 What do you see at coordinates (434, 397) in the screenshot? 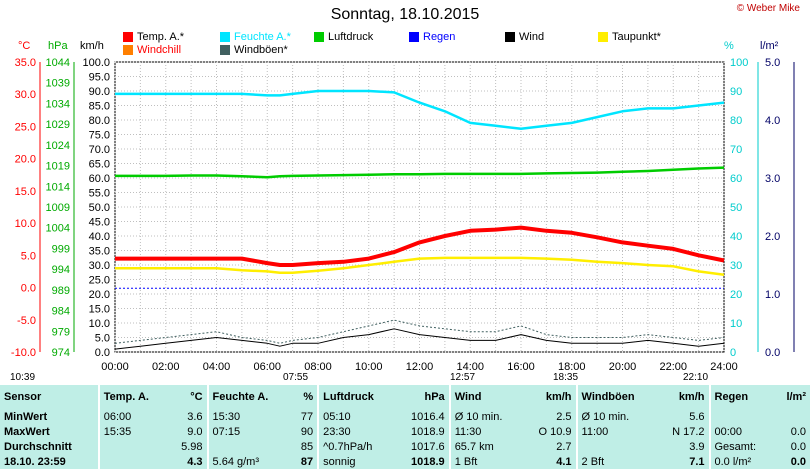
I see `hdr-pressure-unit: hPa` at bounding box center [434, 397].